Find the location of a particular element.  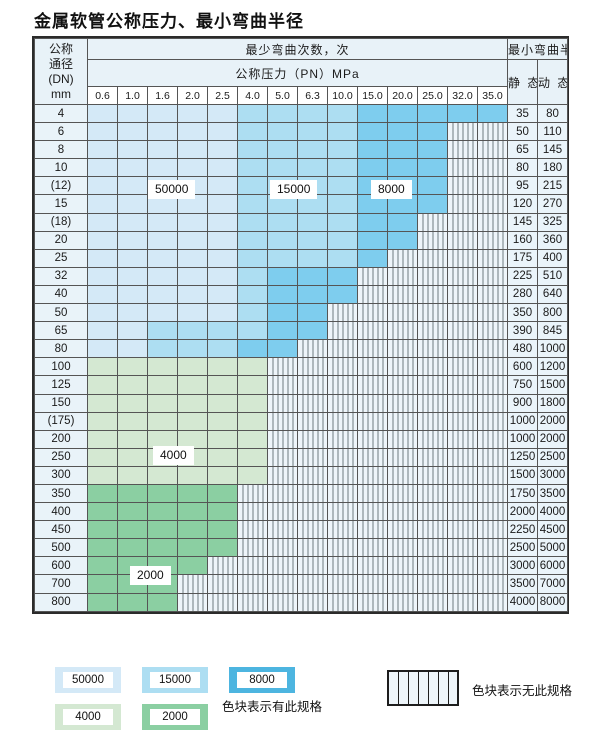

table-row: 6 50 110 is located at coordinates (301, 132).